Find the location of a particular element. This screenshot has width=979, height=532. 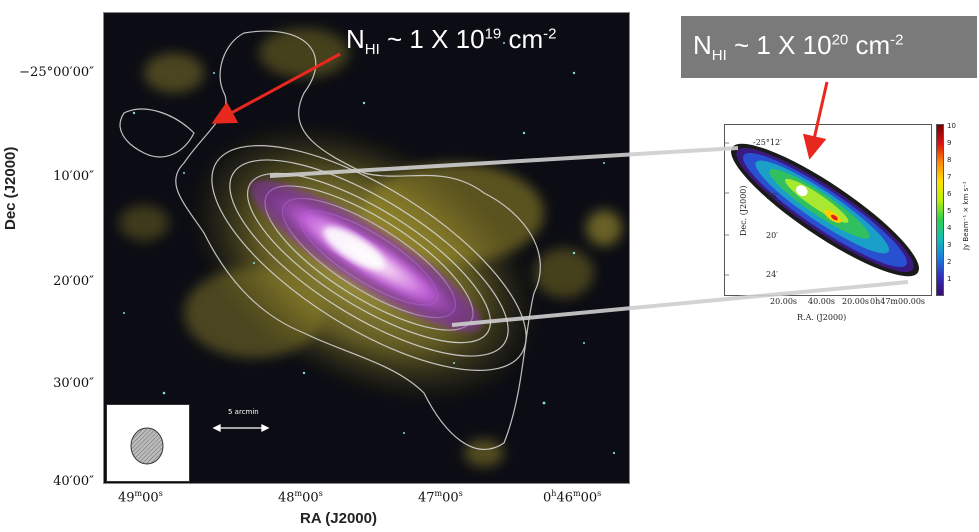

beam-size-box is located at coordinates (148, 443).